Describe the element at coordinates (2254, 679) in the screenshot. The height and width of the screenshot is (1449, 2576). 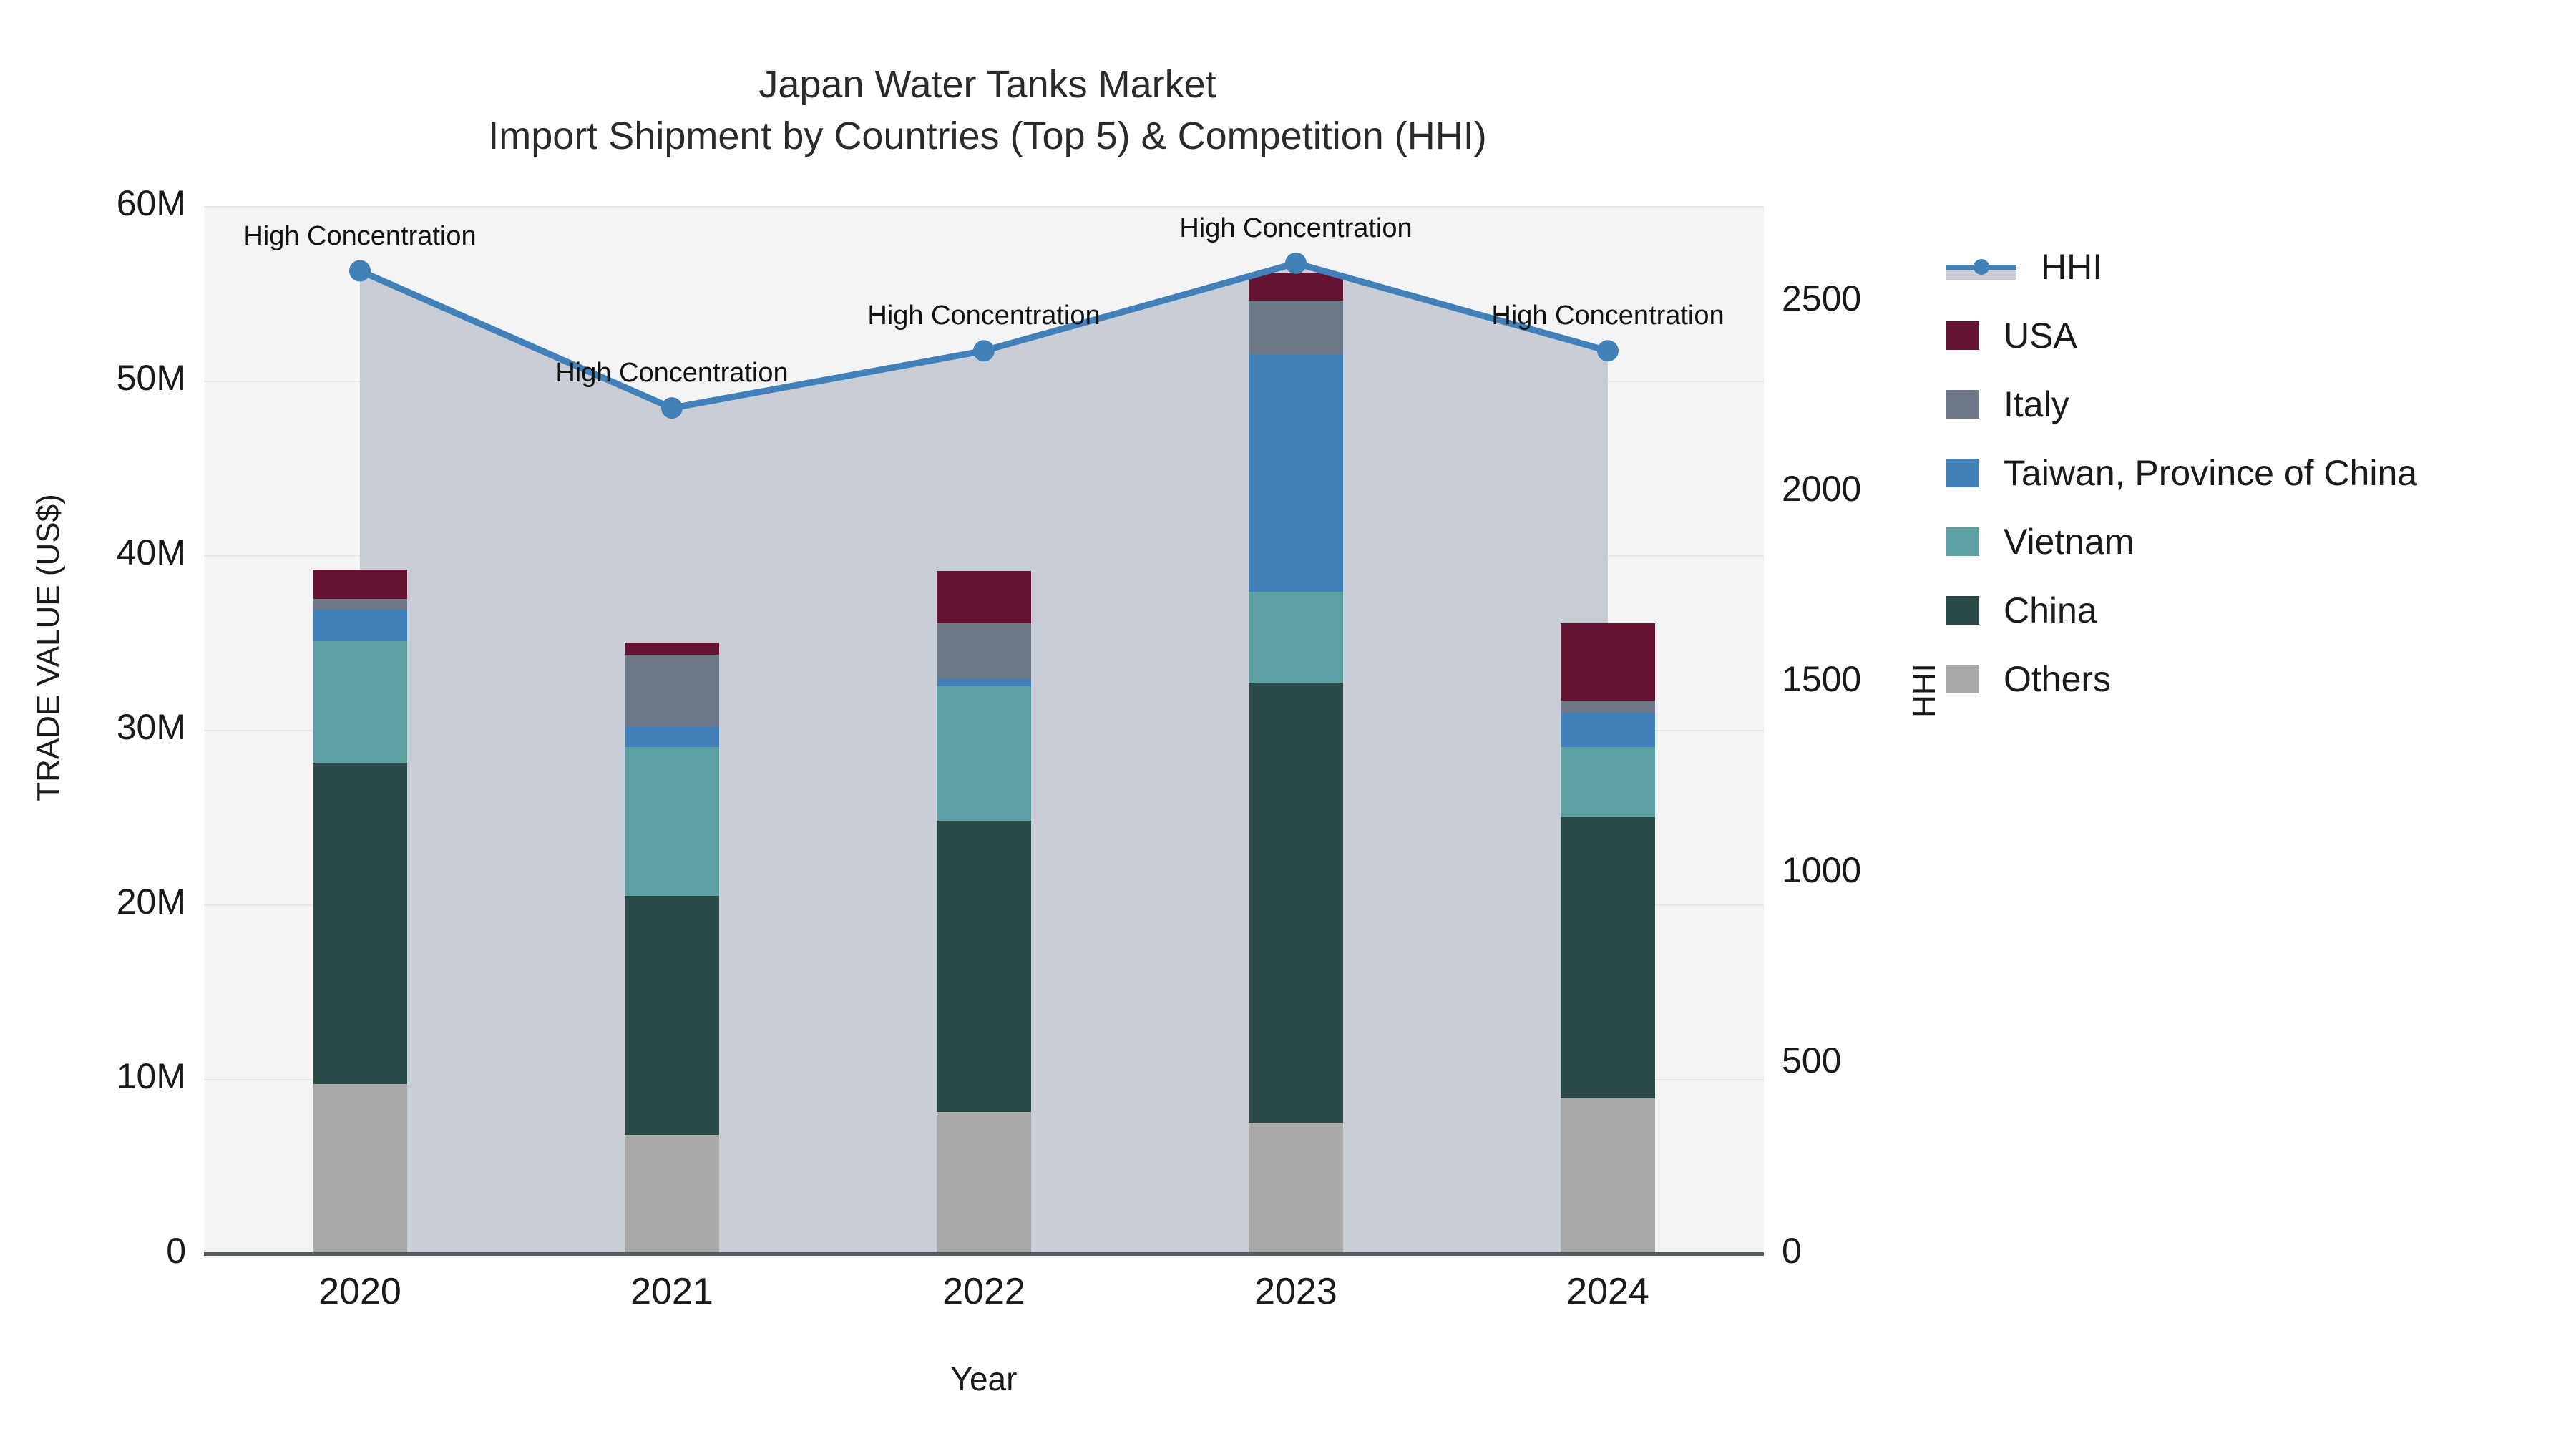
I see `legend-item: Others` at that location.